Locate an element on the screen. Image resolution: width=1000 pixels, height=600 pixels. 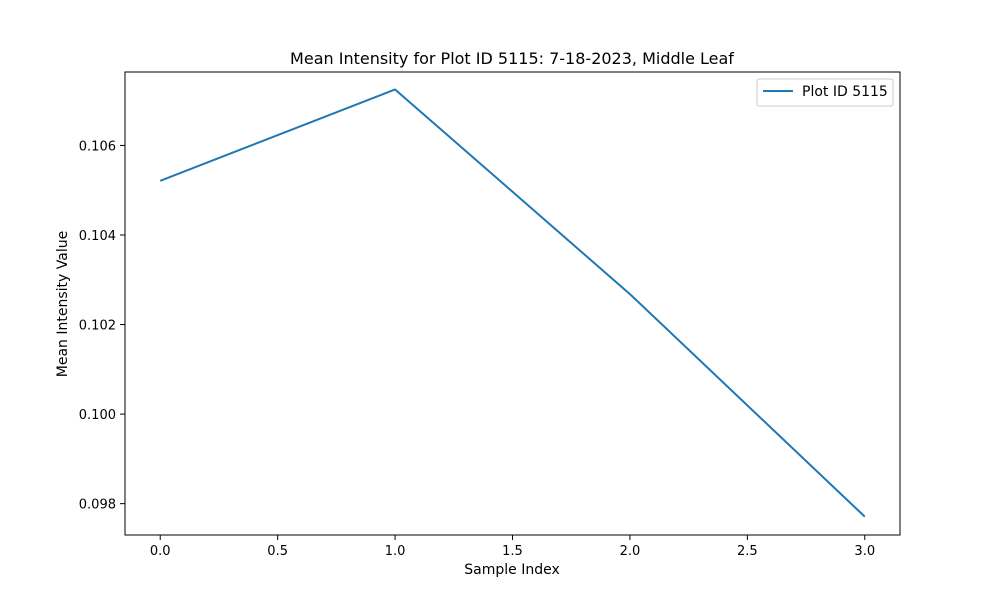
x-tick-label: 0.5 is located at coordinates (277, 551).